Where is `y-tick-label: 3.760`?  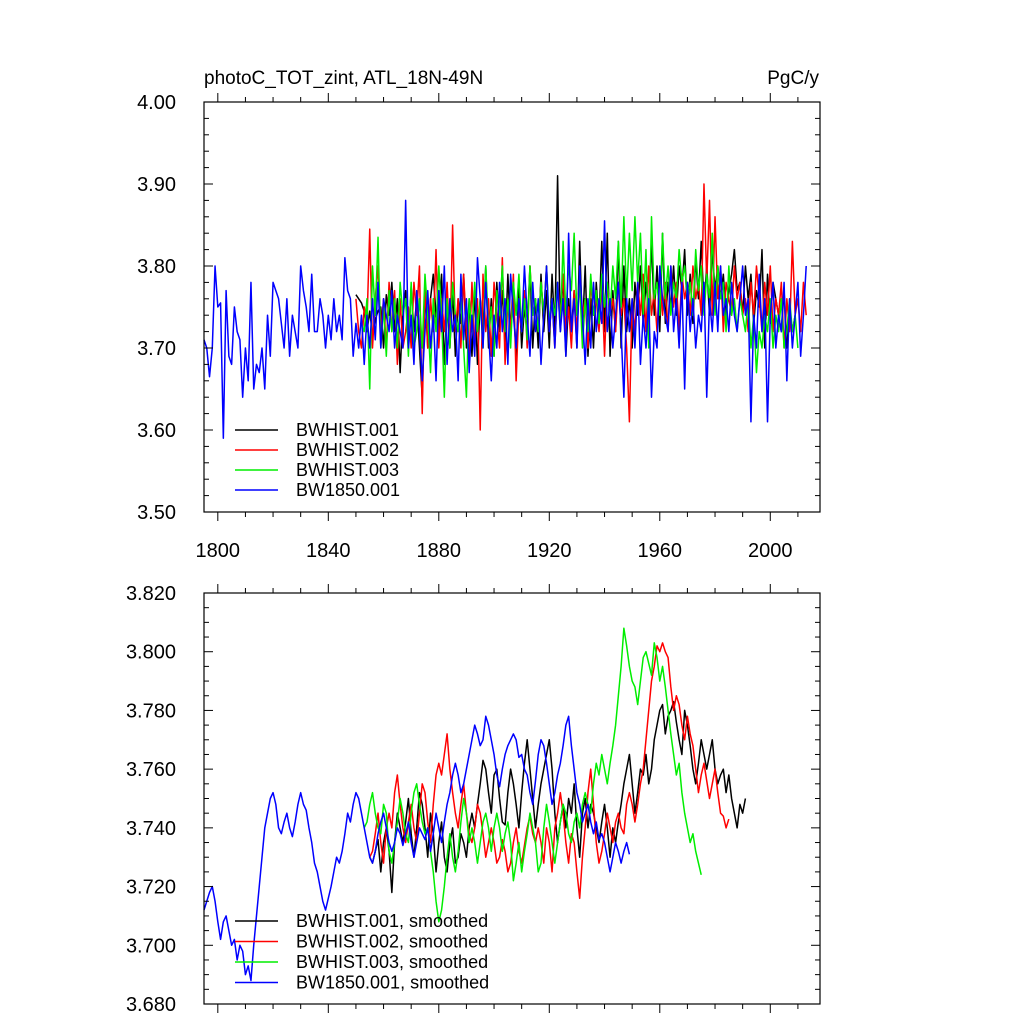
y-tick-label: 3.760 is located at coordinates (151, 770).